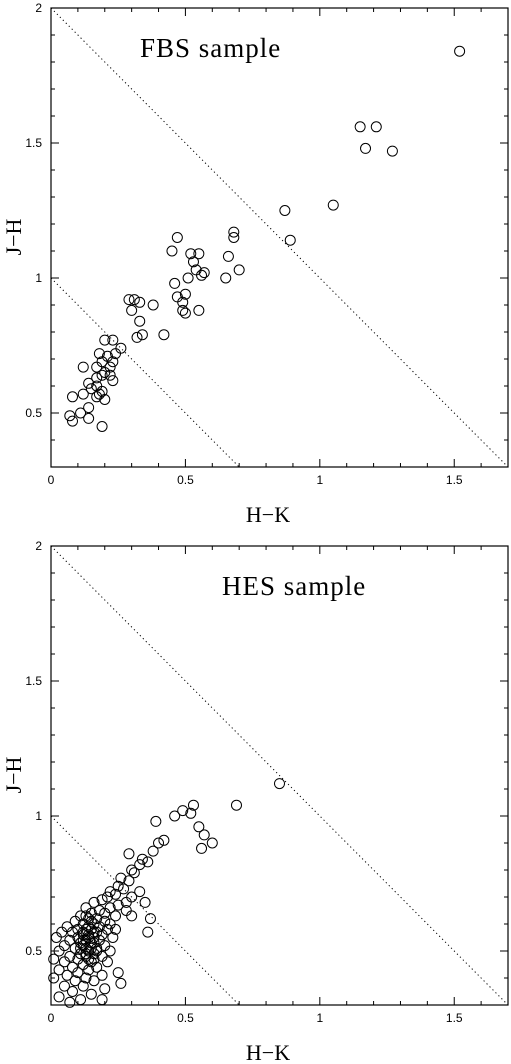 This screenshot has height=1064, width=511. I want to click on x-axis-label-fbs: H−K, so click(268, 514).